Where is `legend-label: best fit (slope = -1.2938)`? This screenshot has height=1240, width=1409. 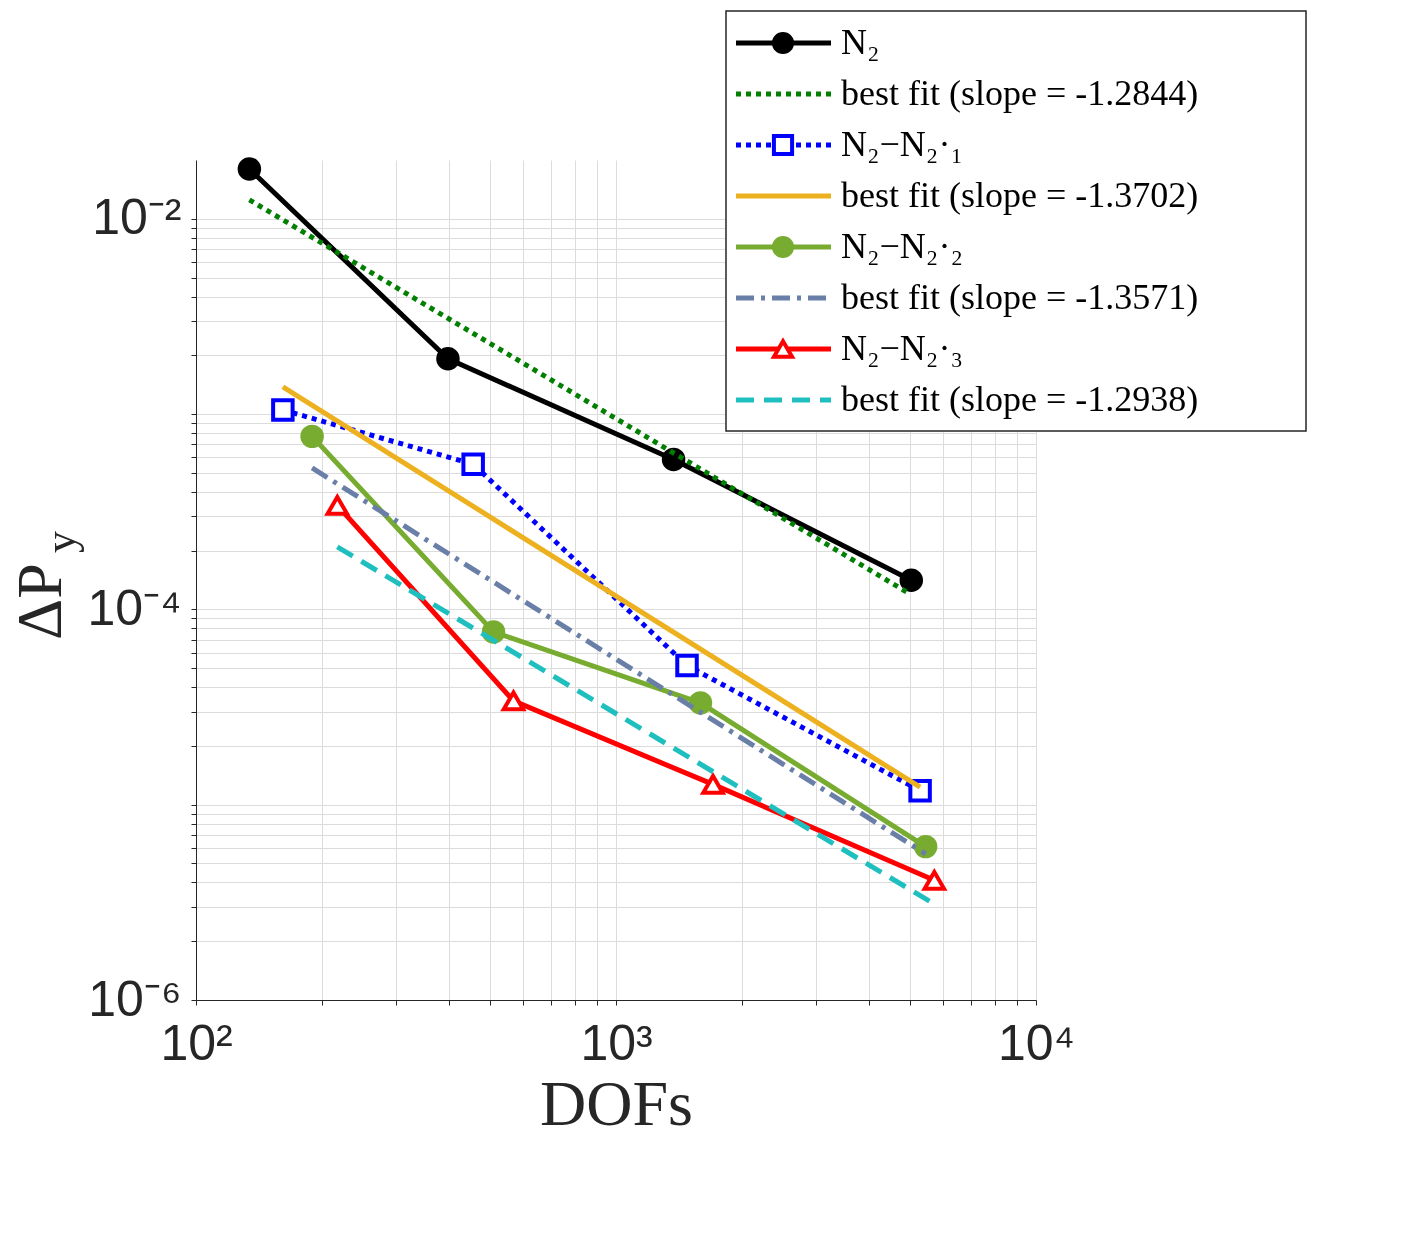
legend-label: best fit (slope = -1.2938) is located at coordinates (1020, 399).